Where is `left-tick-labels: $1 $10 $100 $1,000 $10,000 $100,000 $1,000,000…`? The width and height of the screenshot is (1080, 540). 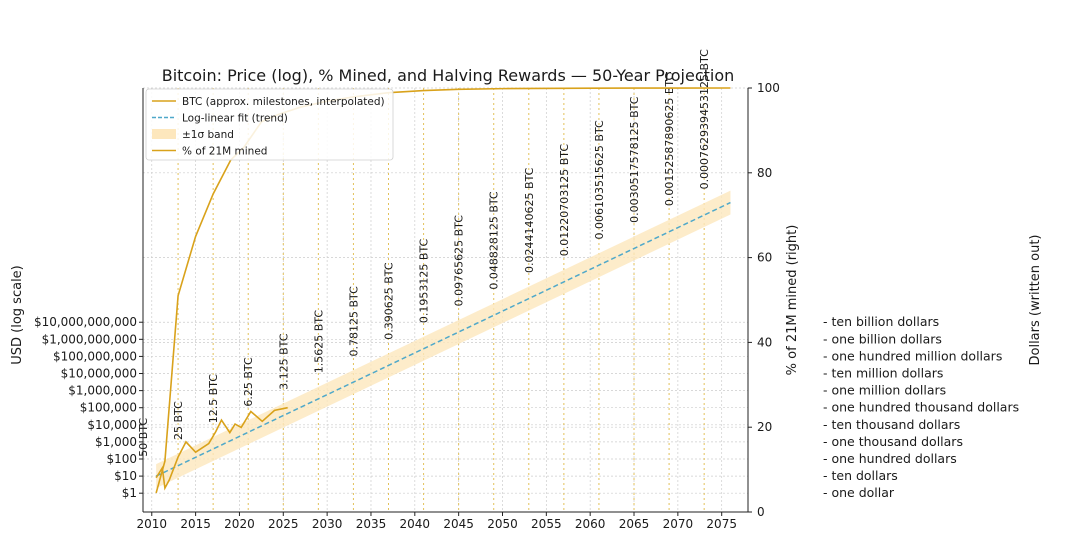
left-tick-labels: $1 $10 $100 $1,000 $10,000 $100,000 $1,000,000… is located at coordinates (88, 407).